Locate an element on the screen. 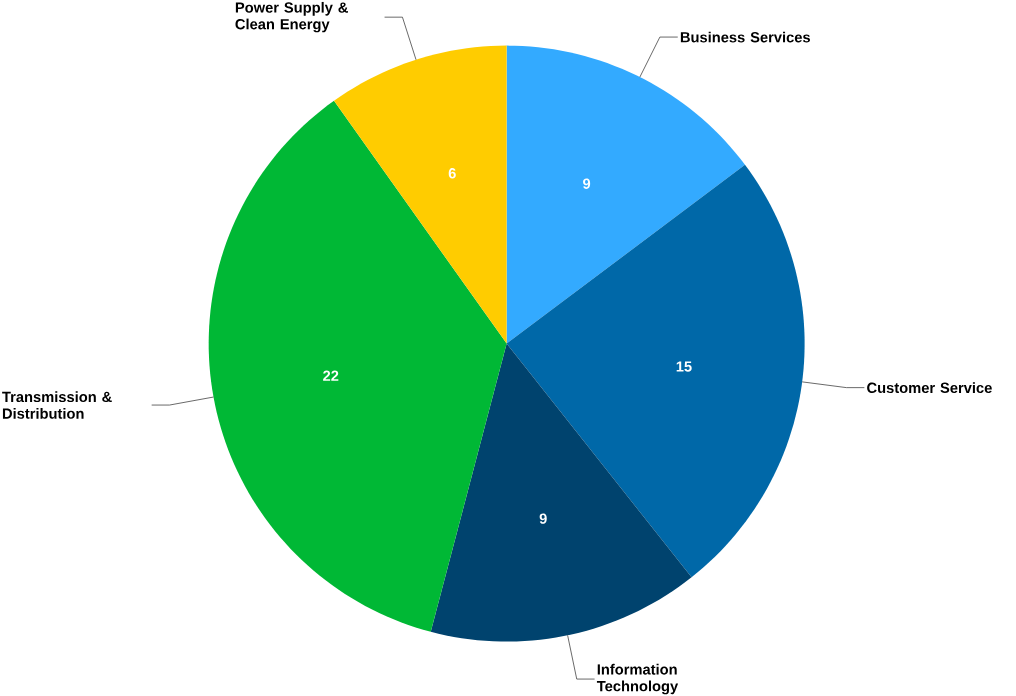 The image size is (1016, 696). slice-label: Information Technology is located at coordinates (637, 679).